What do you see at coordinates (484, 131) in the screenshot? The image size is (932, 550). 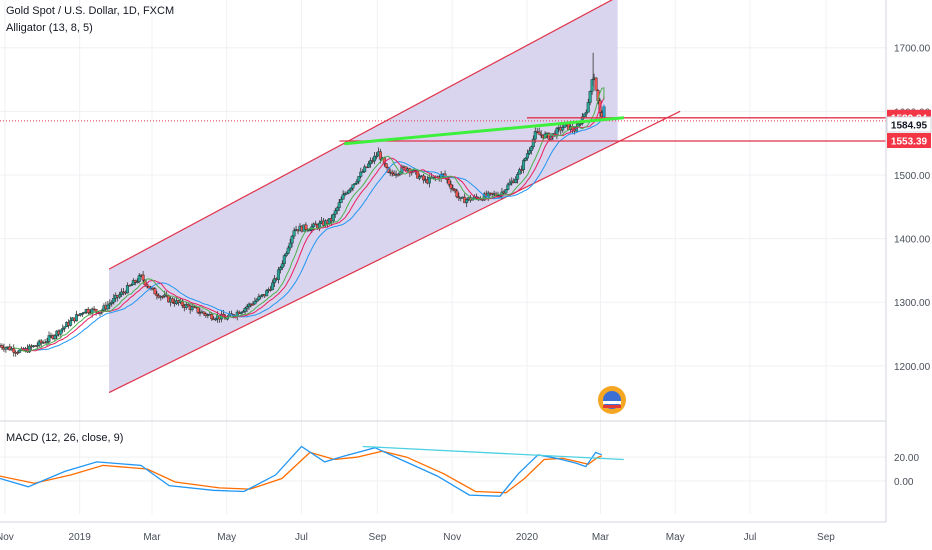 I see `green-trendline` at bounding box center [484, 131].